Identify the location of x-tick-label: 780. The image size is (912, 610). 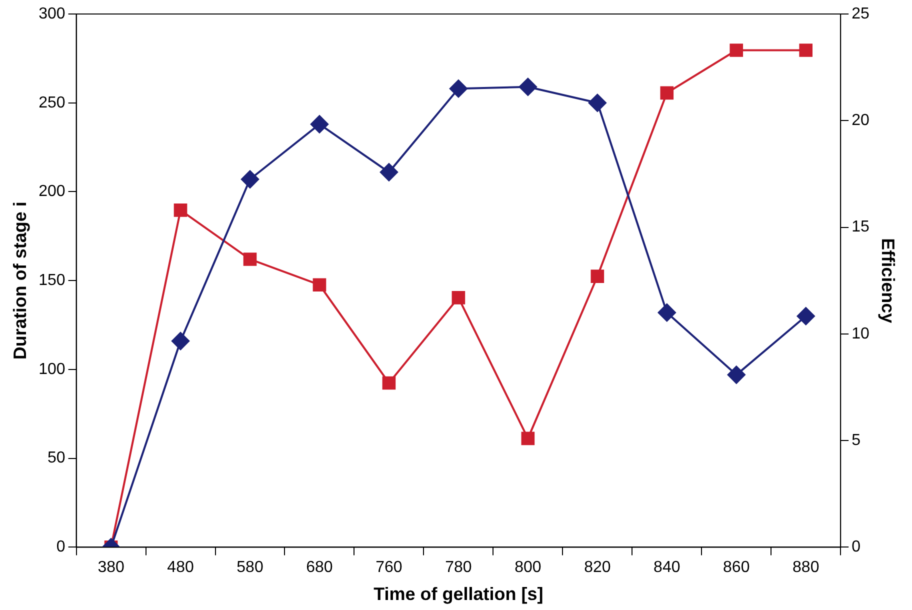
(458, 567).